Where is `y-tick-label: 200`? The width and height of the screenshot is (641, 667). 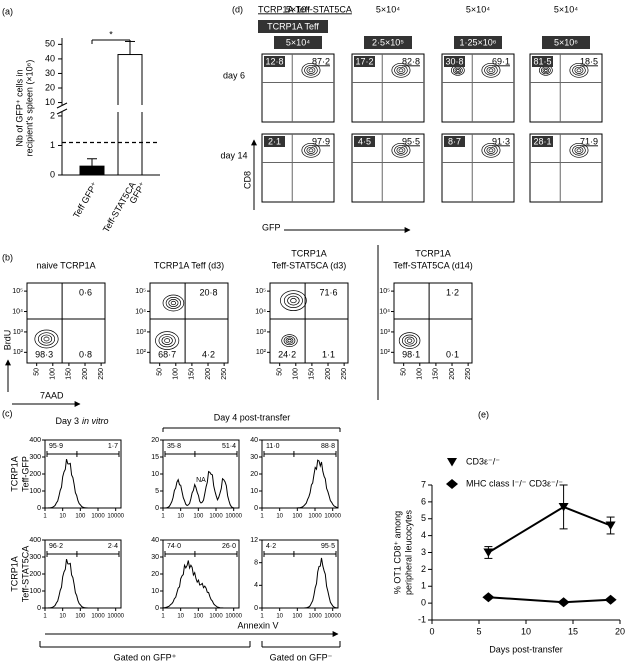 y-tick-label: 200 is located at coordinates (35, 574).